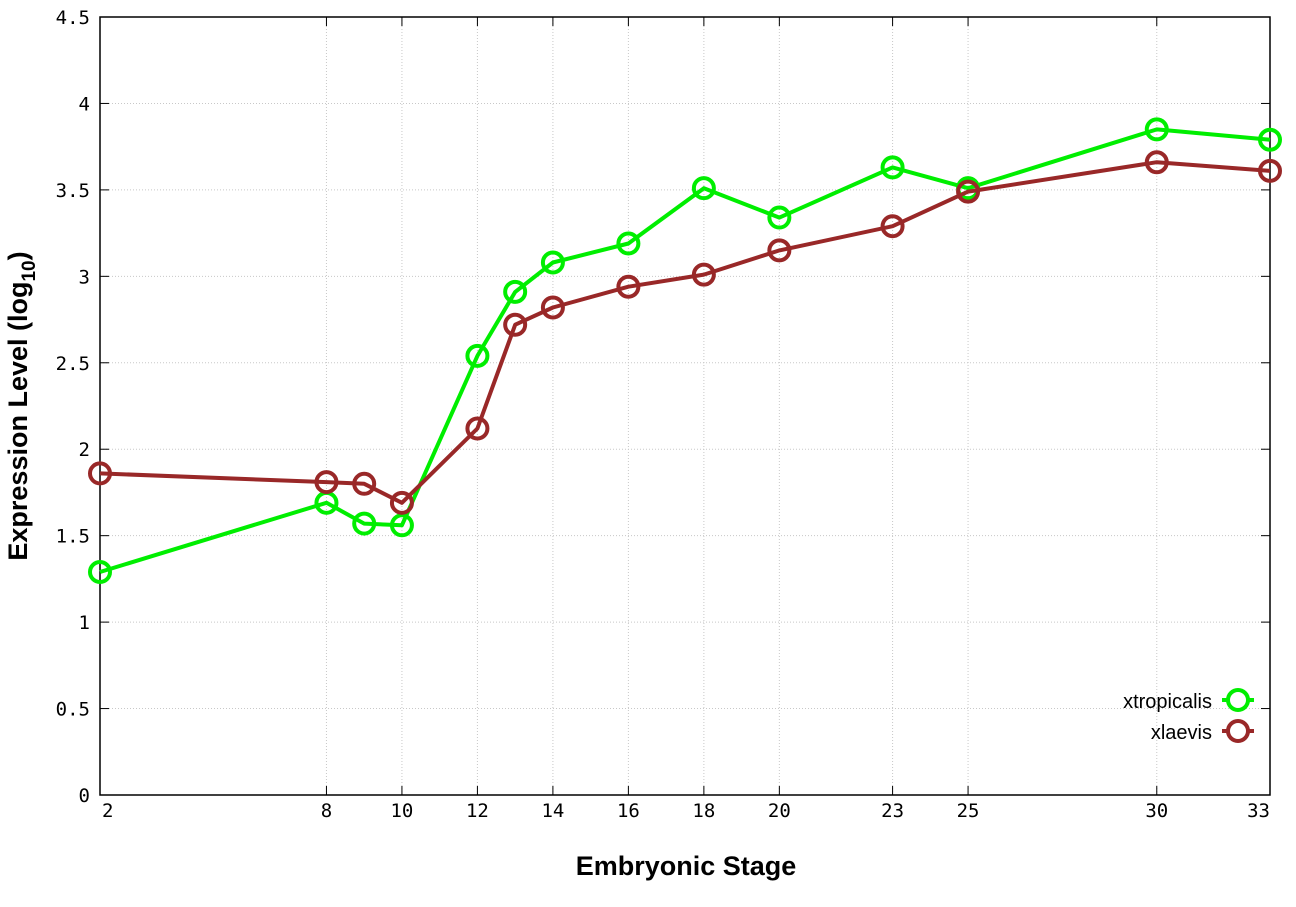 This screenshot has height=907, width=1296. Describe the element at coordinates (73, 537) in the screenshot. I see `y-tick-label: 1.5` at that location.